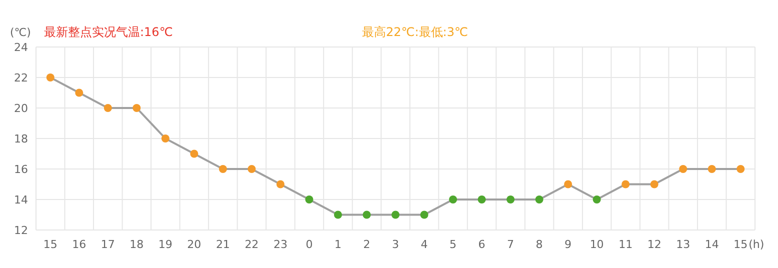 This screenshot has height=268, width=778. What do you see at coordinates (482, 244) in the screenshot?
I see `x-tick-label: 6` at bounding box center [482, 244].